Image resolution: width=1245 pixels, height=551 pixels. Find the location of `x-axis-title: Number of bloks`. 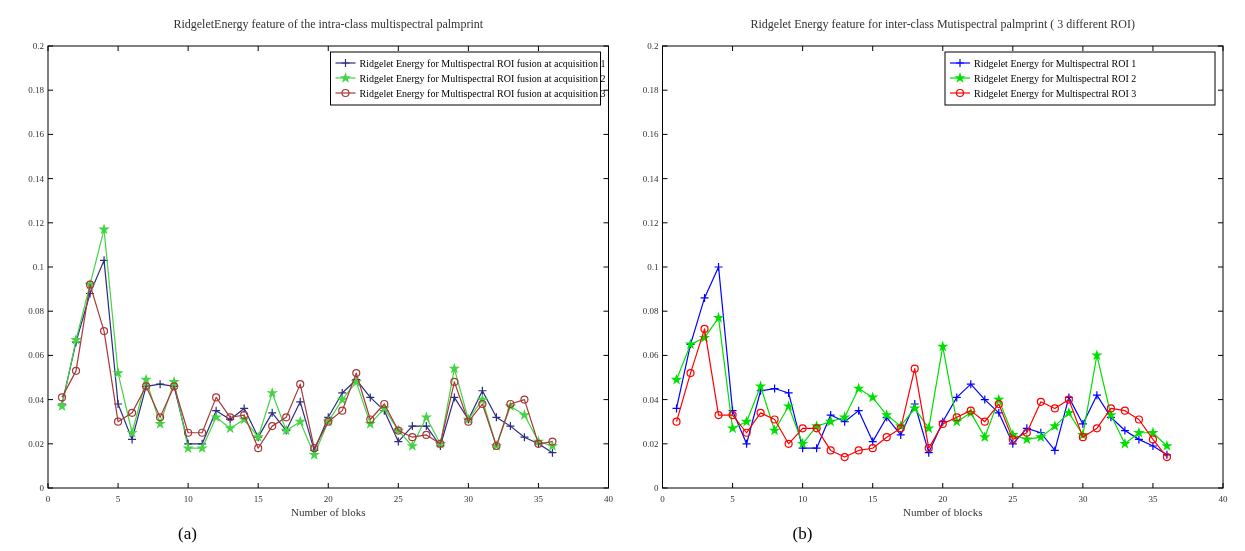

x-axis-title: Number of bloks is located at coordinates (328, 512).